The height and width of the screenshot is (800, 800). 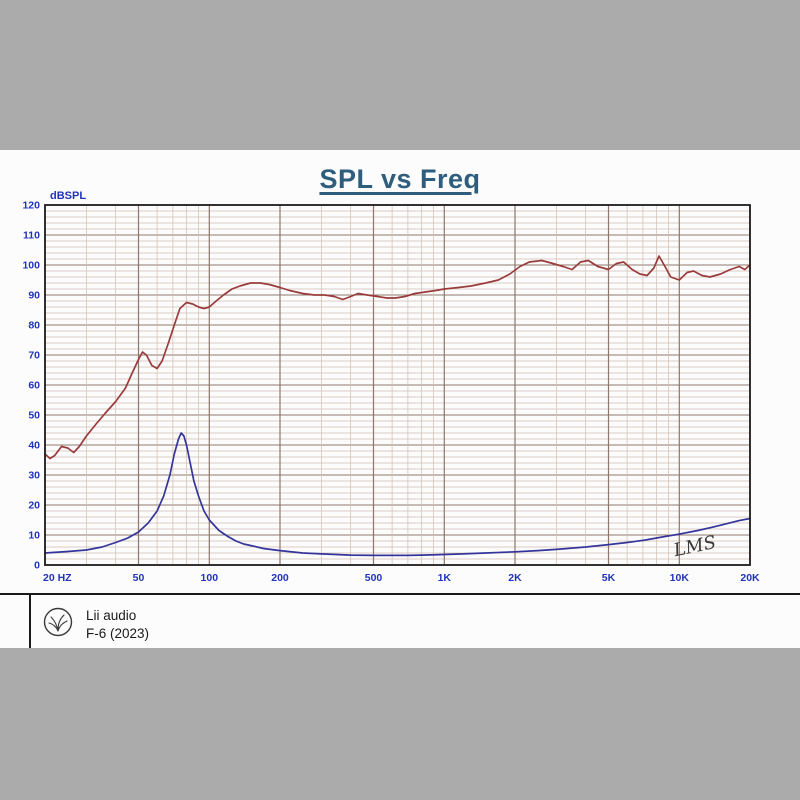 I want to click on footer-vertical-divider, so click(x=30, y=621).